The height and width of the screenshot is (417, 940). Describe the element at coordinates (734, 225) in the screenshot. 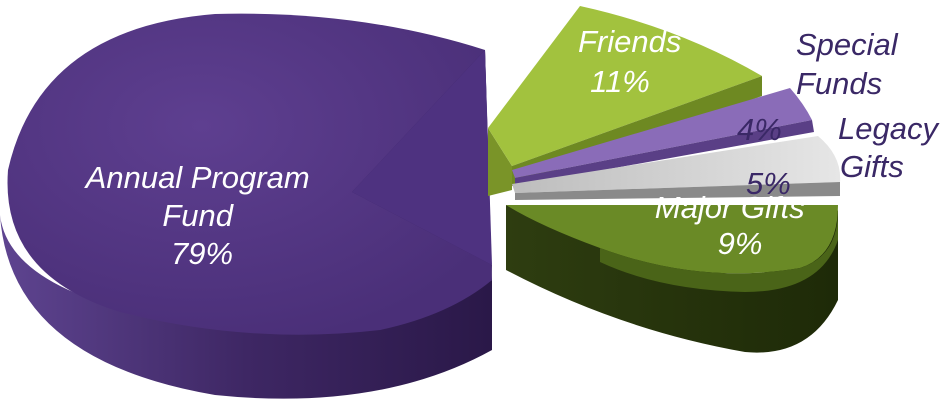

I see `label-major-gifts: Major Gifts 9%` at that location.